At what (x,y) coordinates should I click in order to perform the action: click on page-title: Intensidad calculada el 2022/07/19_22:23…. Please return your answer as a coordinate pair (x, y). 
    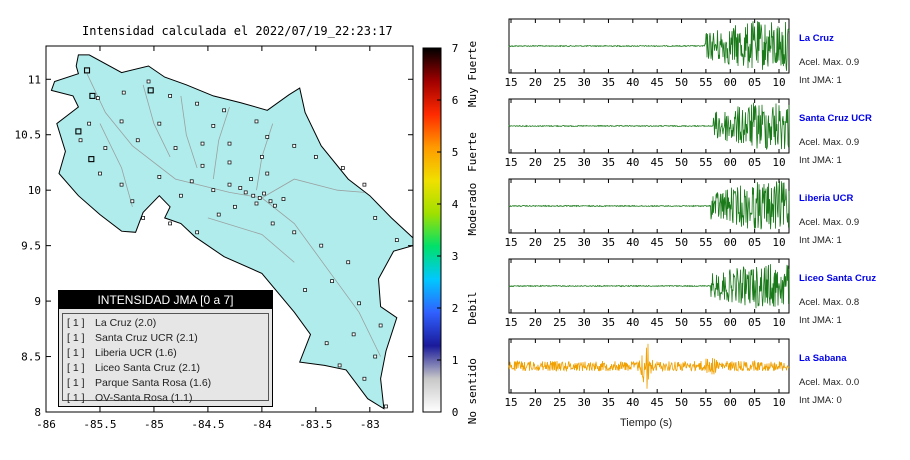
    Looking at the image, I should click on (237, 31).